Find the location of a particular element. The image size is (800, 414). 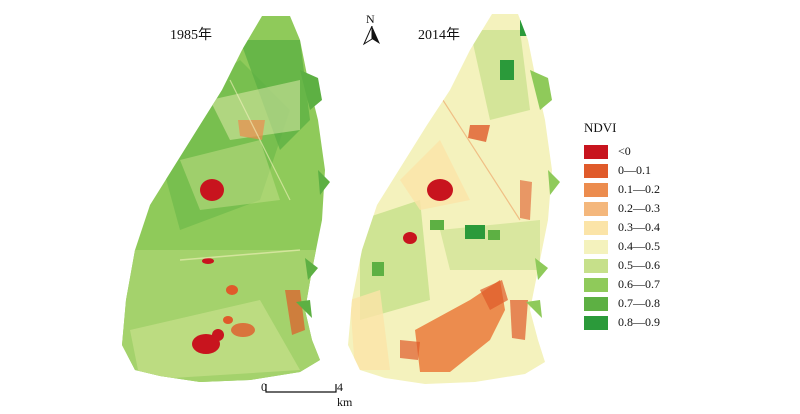

north-arrow-icon is located at coordinates (371, 36).